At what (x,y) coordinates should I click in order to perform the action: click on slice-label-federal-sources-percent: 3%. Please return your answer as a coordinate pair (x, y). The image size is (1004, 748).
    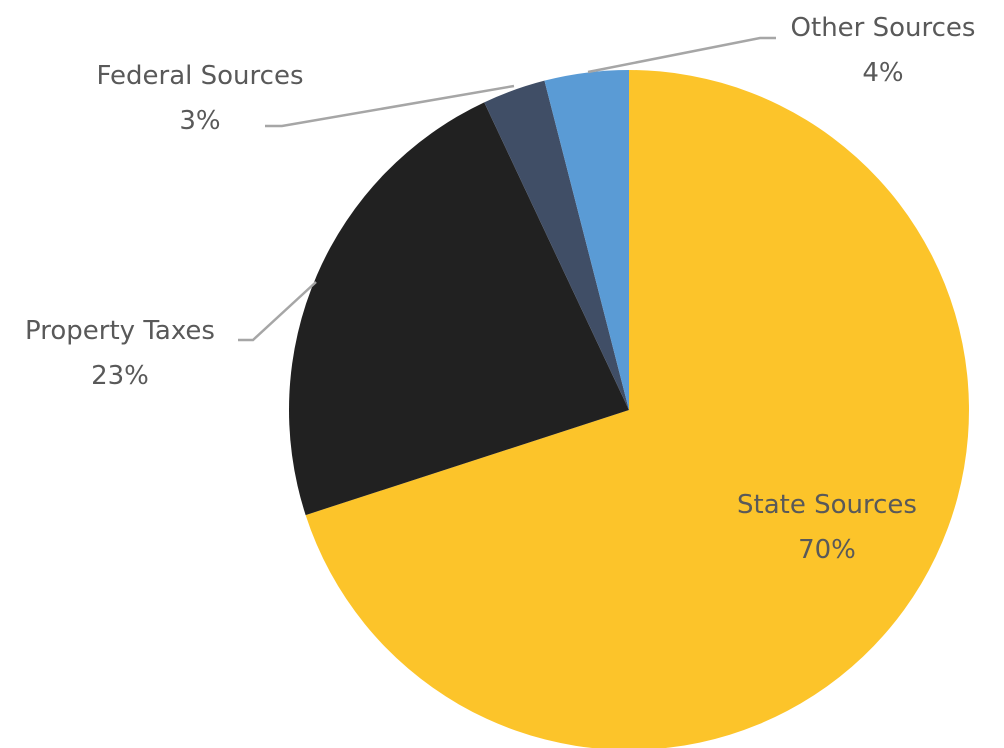
    Looking at the image, I should click on (199, 121).